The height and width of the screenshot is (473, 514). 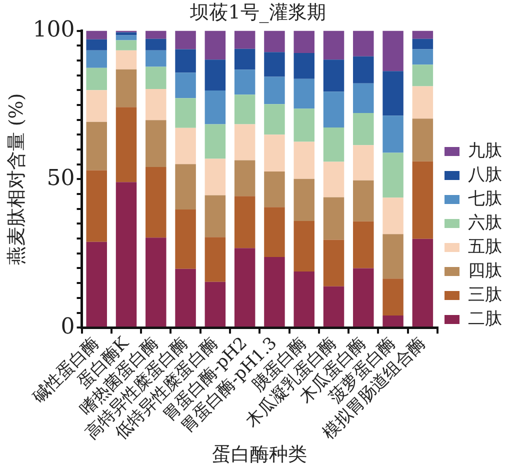 What do you see at coordinates (16, 179) in the screenshot?
I see `y-axis-title: 燕麦肽相对含量 (%)` at bounding box center [16, 179].